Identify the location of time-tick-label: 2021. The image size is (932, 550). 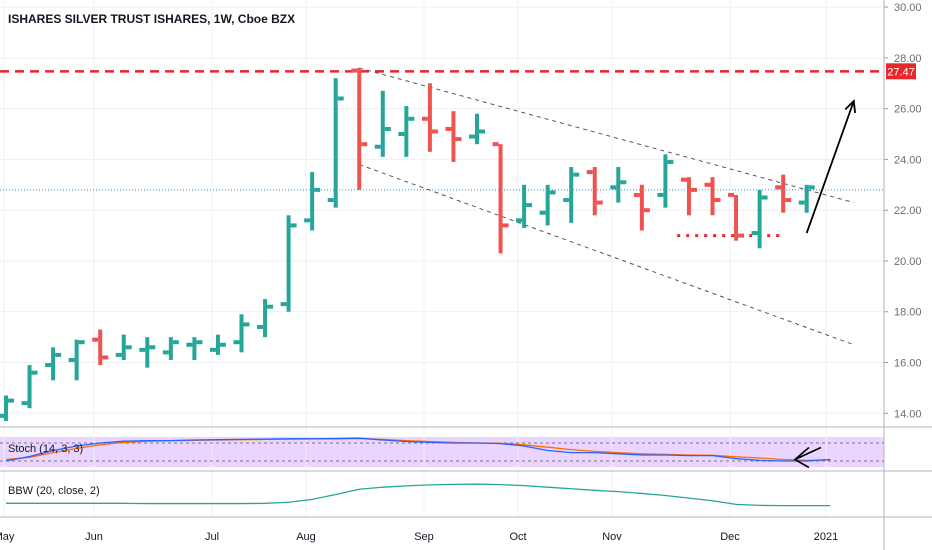
(826, 537).